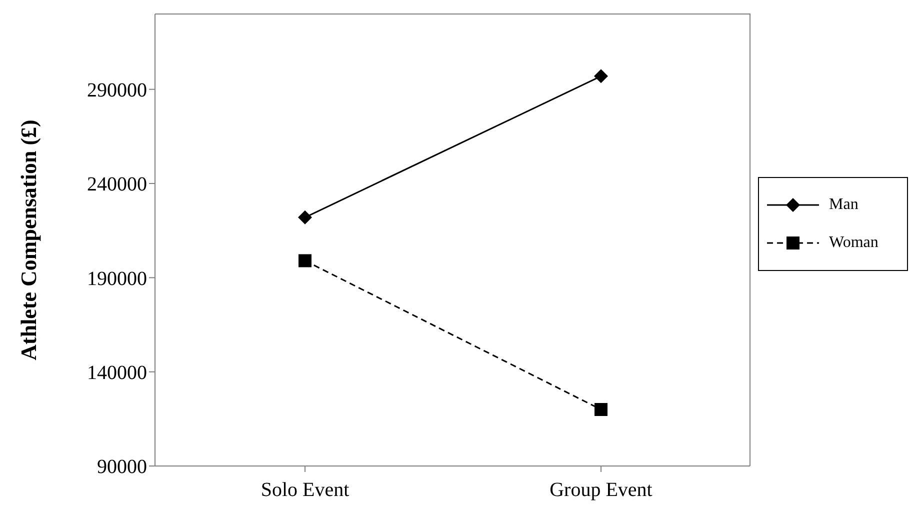 This screenshot has width=909, height=513. Describe the element at coordinates (853, 243) in the screenshot. I see `legend-label: Woman` at that location.